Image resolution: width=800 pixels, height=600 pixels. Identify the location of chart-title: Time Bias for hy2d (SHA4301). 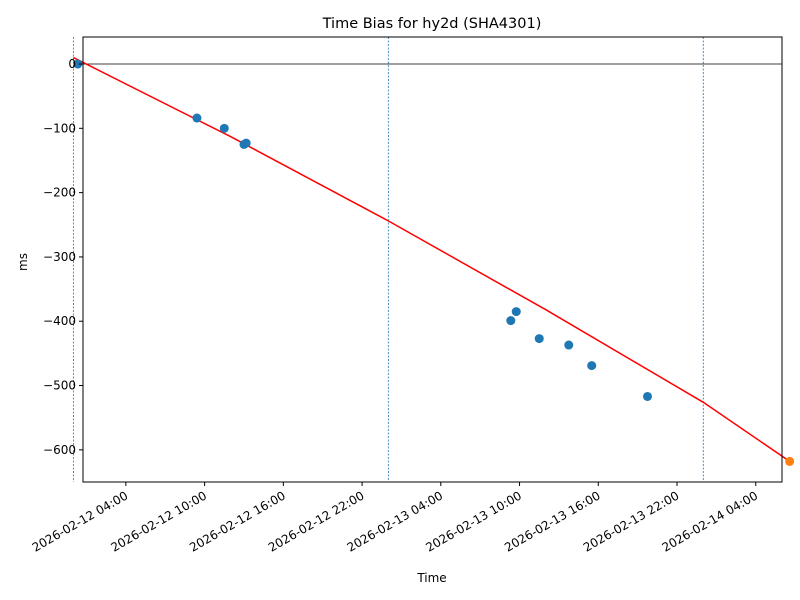
(432, 24).